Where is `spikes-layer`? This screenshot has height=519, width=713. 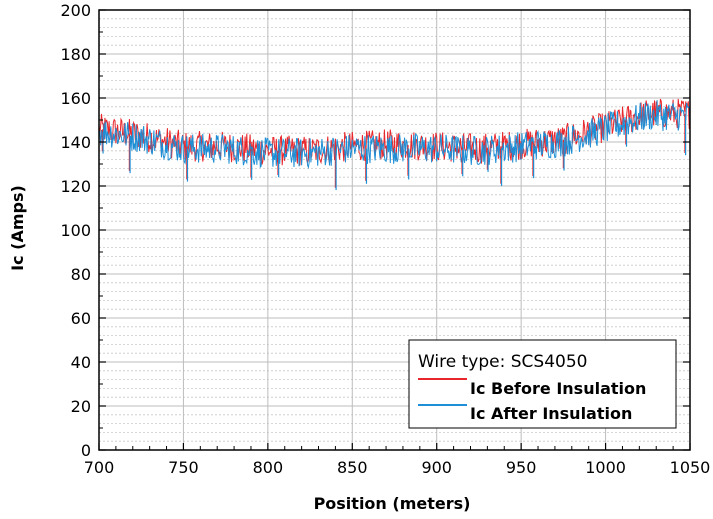 spikes-layer is located at coordinates (394, 151).